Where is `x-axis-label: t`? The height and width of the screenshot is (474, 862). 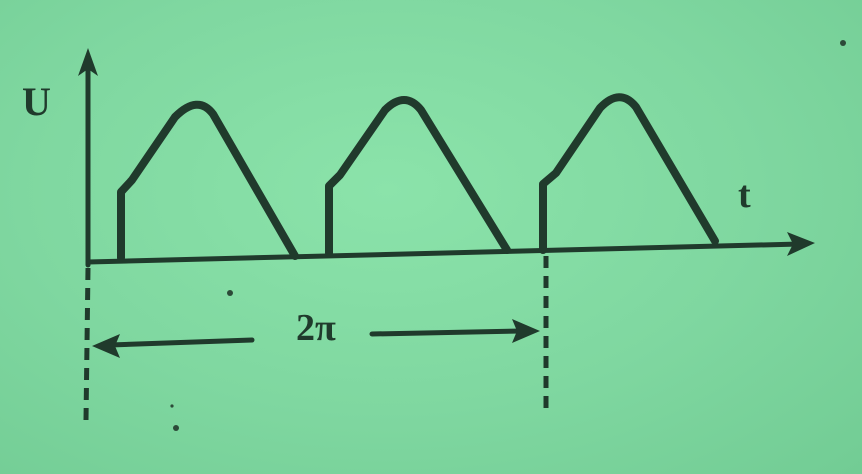 x-axis-label: t is located at coordinates (744, 195).